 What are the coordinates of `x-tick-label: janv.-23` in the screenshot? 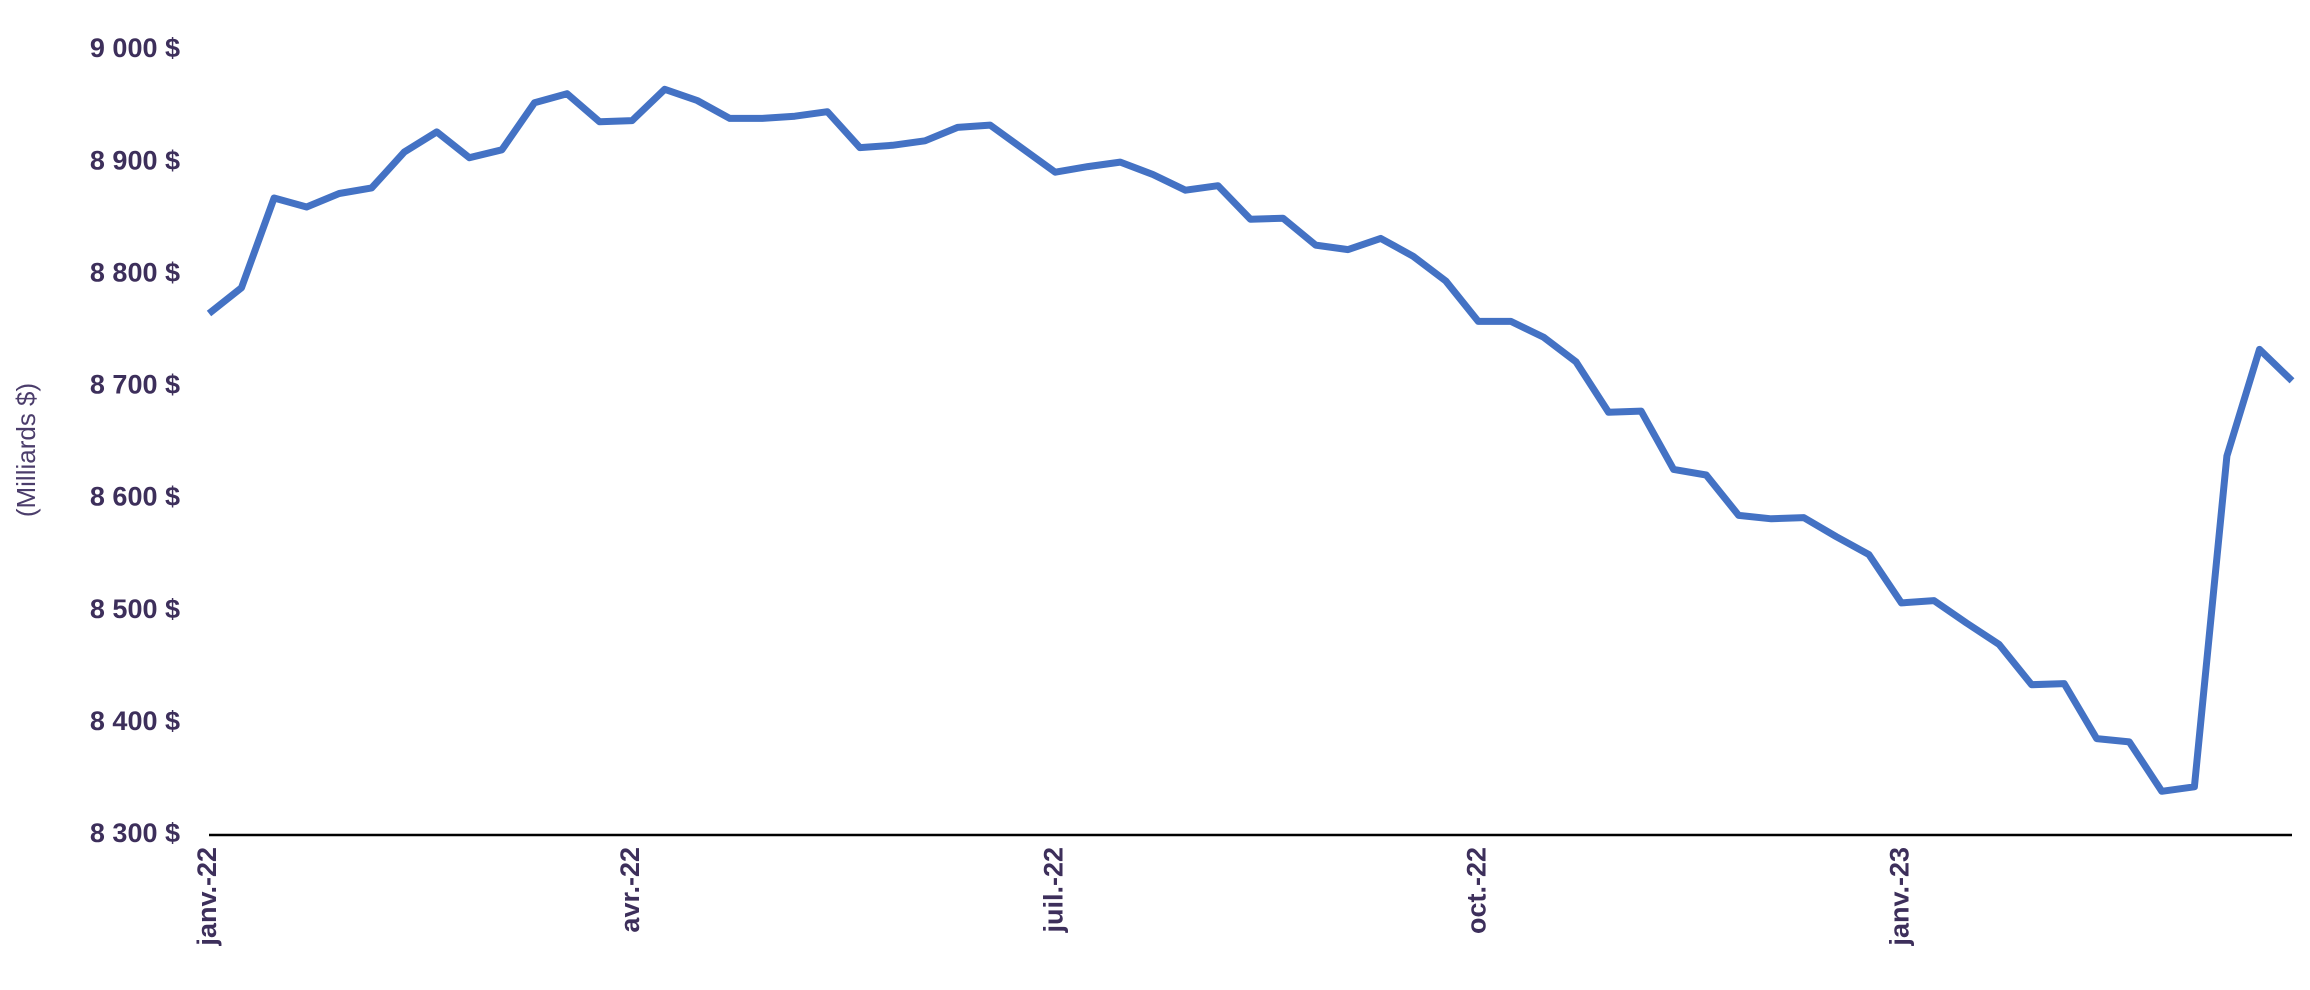 It's located at (1900, 897).